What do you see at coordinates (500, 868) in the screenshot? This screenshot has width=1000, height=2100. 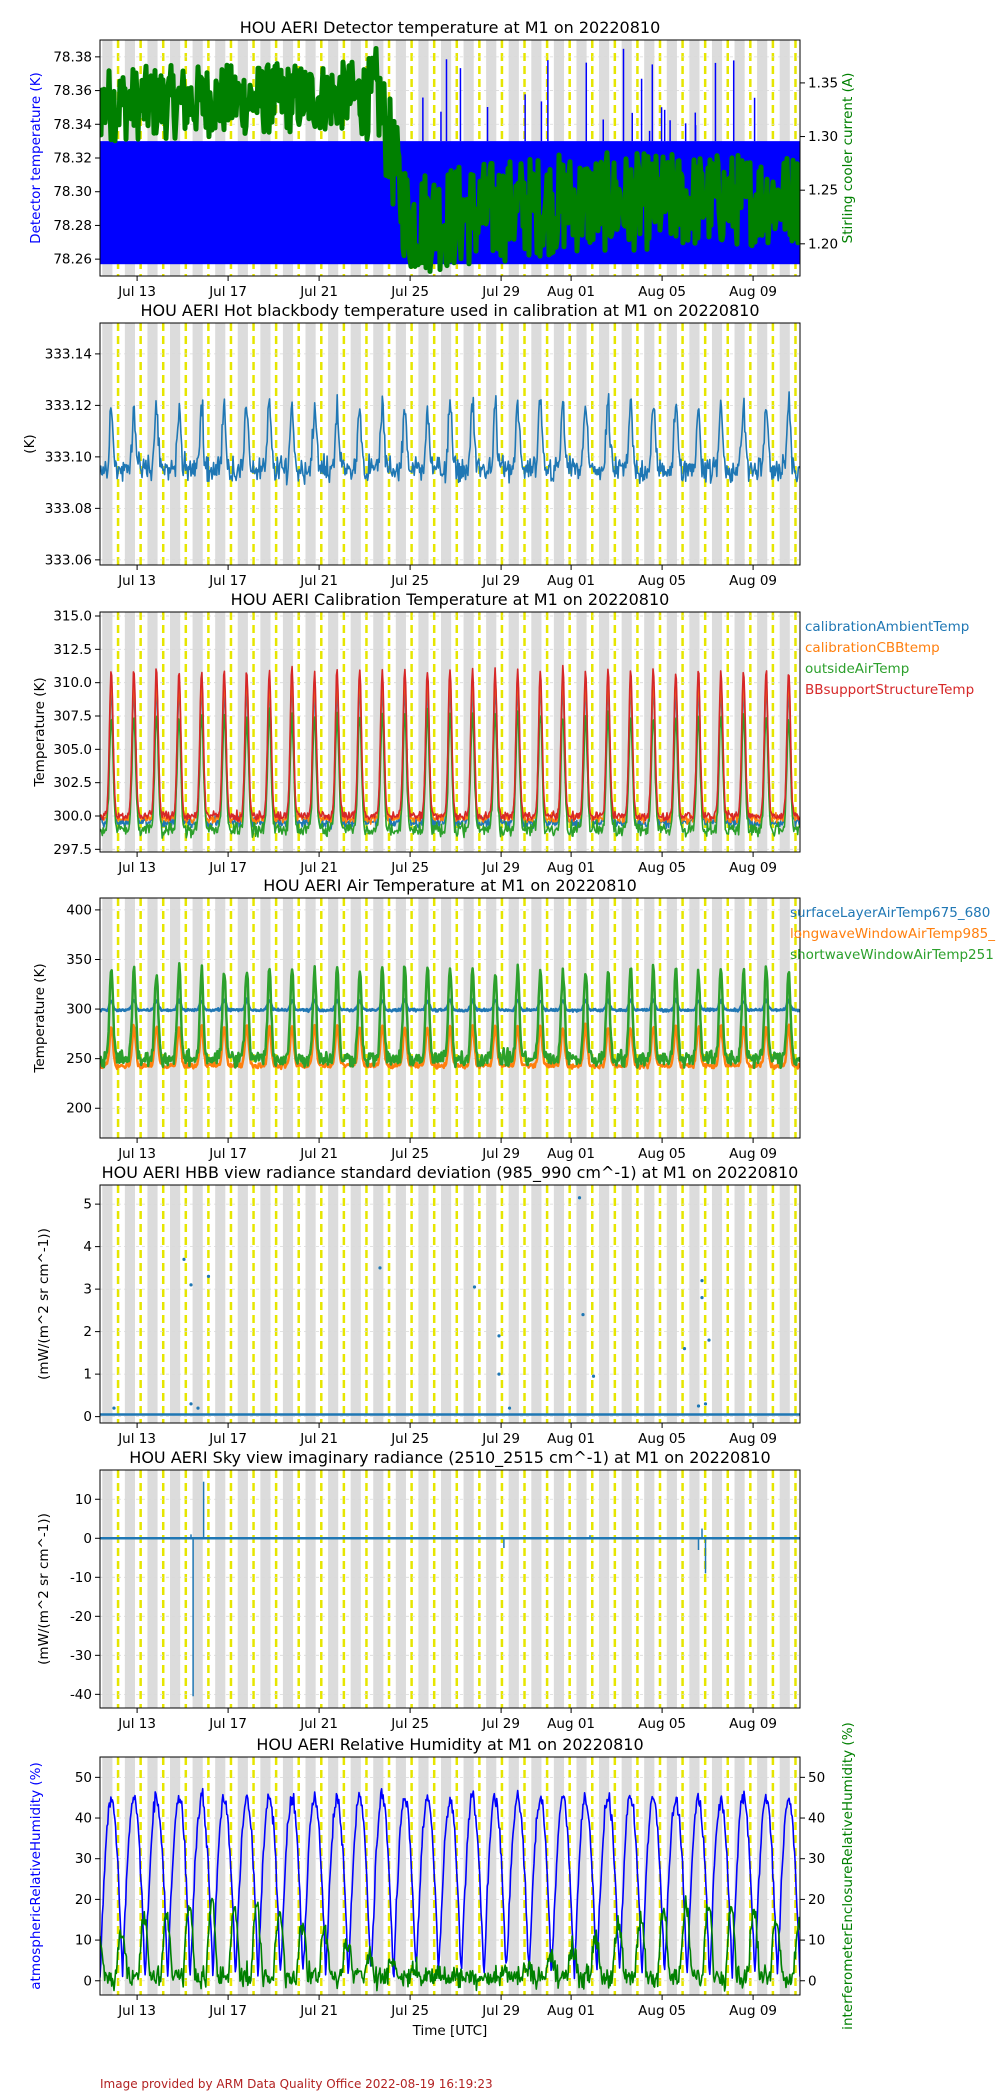 I see `x-tick-label: Jul 29` at bounding box center [500, 868].